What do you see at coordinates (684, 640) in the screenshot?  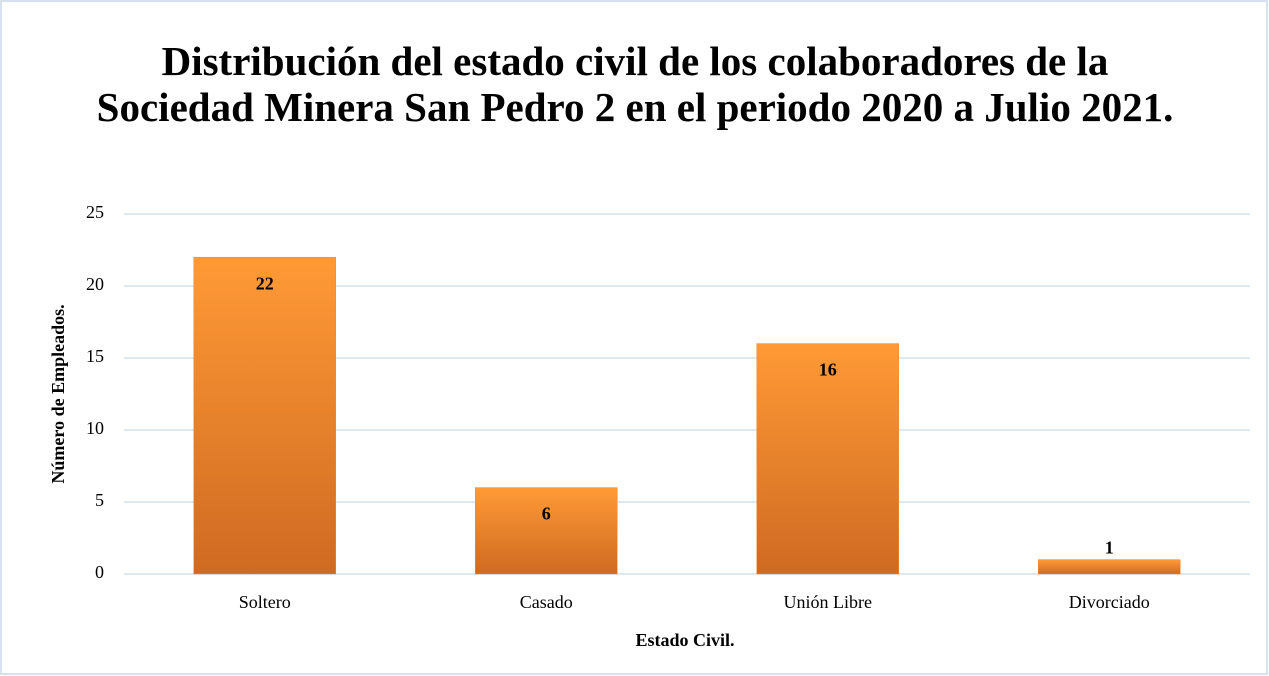 I see `x-axis-title: Estado Civil.` at bounding box center [684, 640].